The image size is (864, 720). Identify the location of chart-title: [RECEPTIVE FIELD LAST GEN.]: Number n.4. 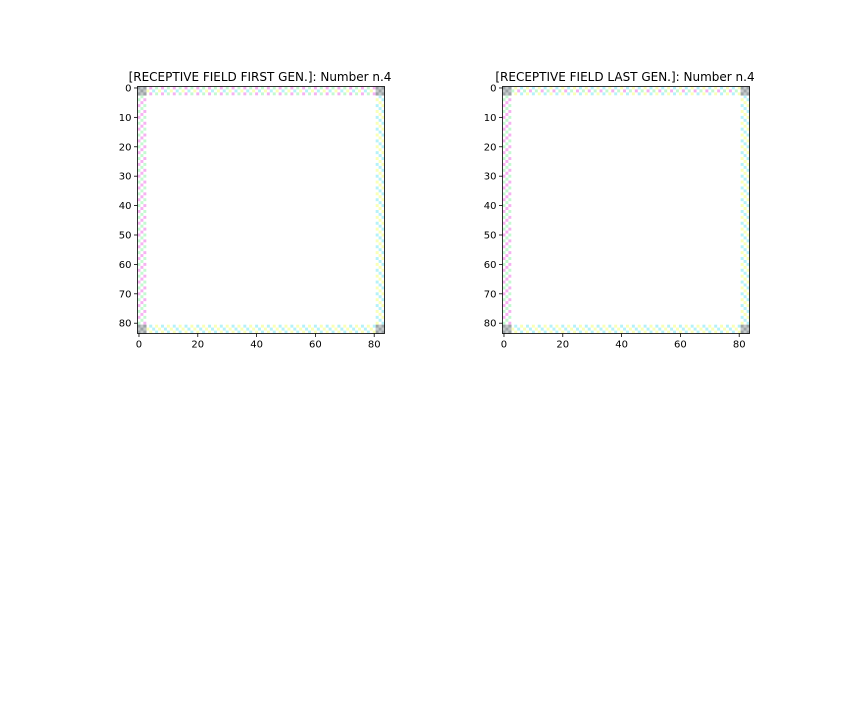
(624, 77).